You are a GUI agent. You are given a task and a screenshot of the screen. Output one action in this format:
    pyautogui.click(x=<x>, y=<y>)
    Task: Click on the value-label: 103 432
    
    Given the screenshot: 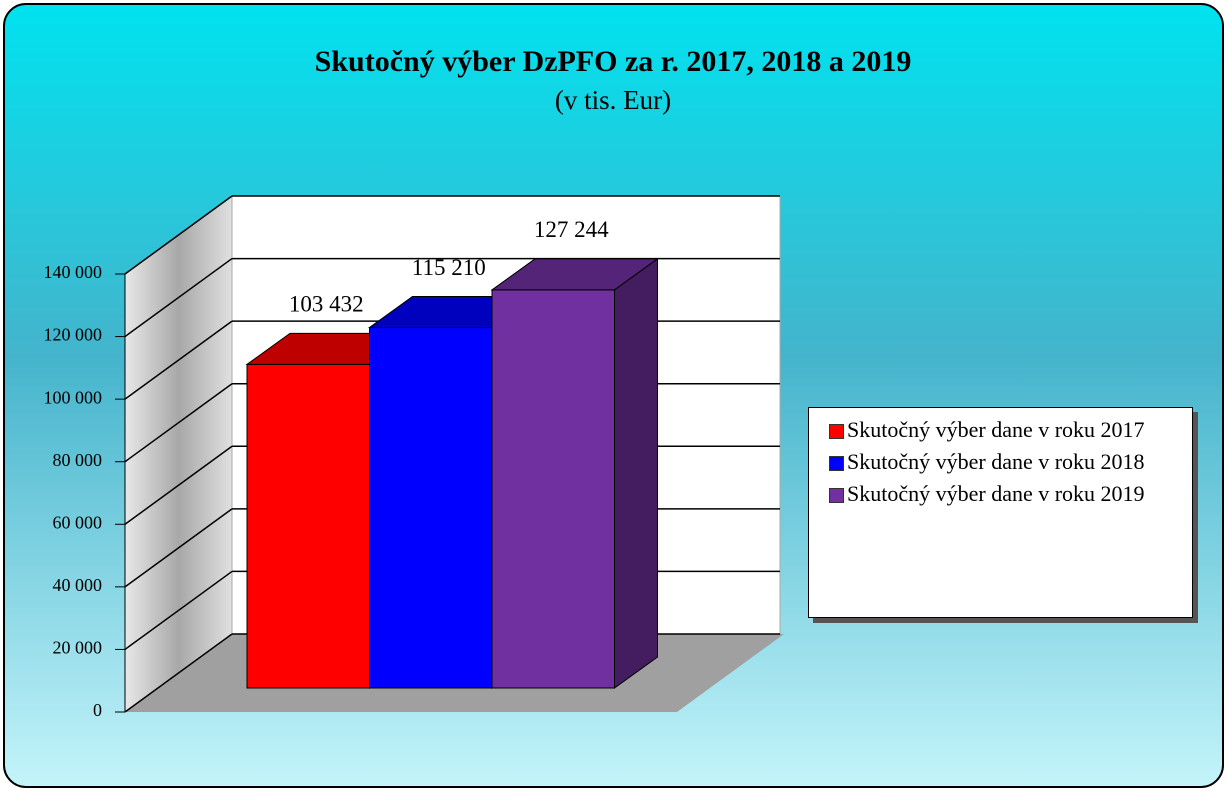 What is the action you would take?
    pyautogui.click(x=326, y=304)
    